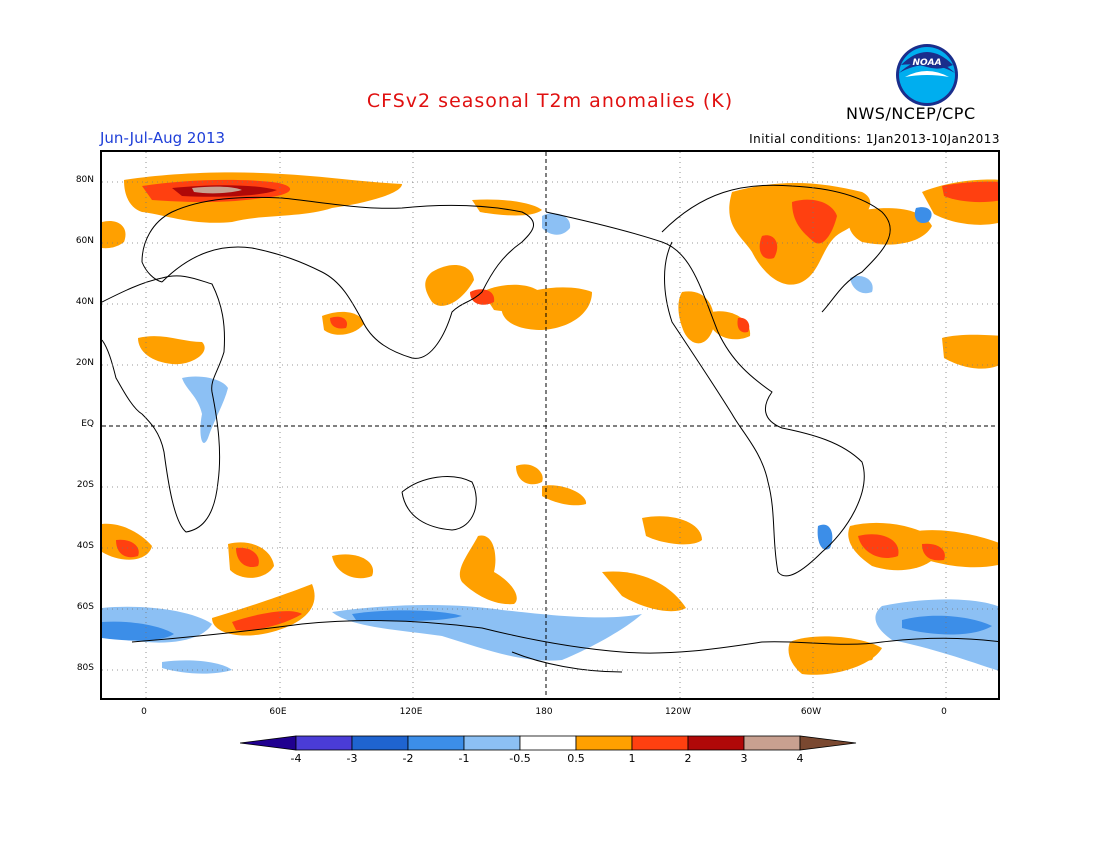  I want to click on colorbar-tick-label: -4, so click(296, 758).